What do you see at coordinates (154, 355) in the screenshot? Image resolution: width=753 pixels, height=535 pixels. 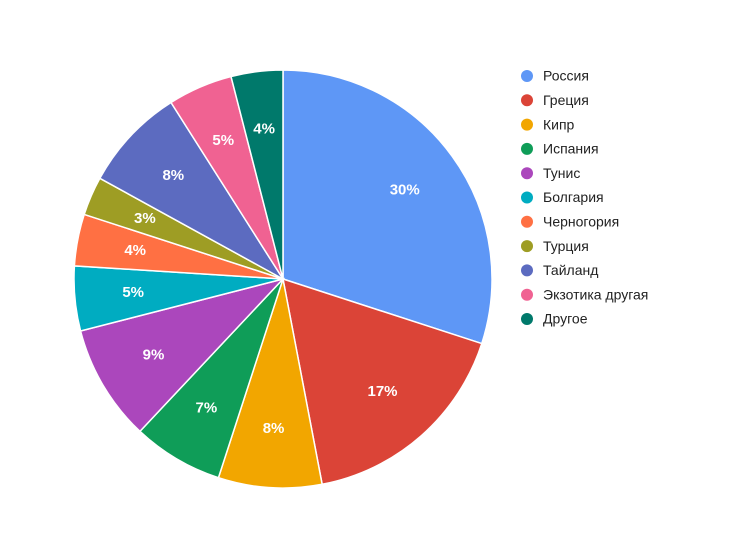 I see `slice-label: 9%` at bounding box center [154, 355].